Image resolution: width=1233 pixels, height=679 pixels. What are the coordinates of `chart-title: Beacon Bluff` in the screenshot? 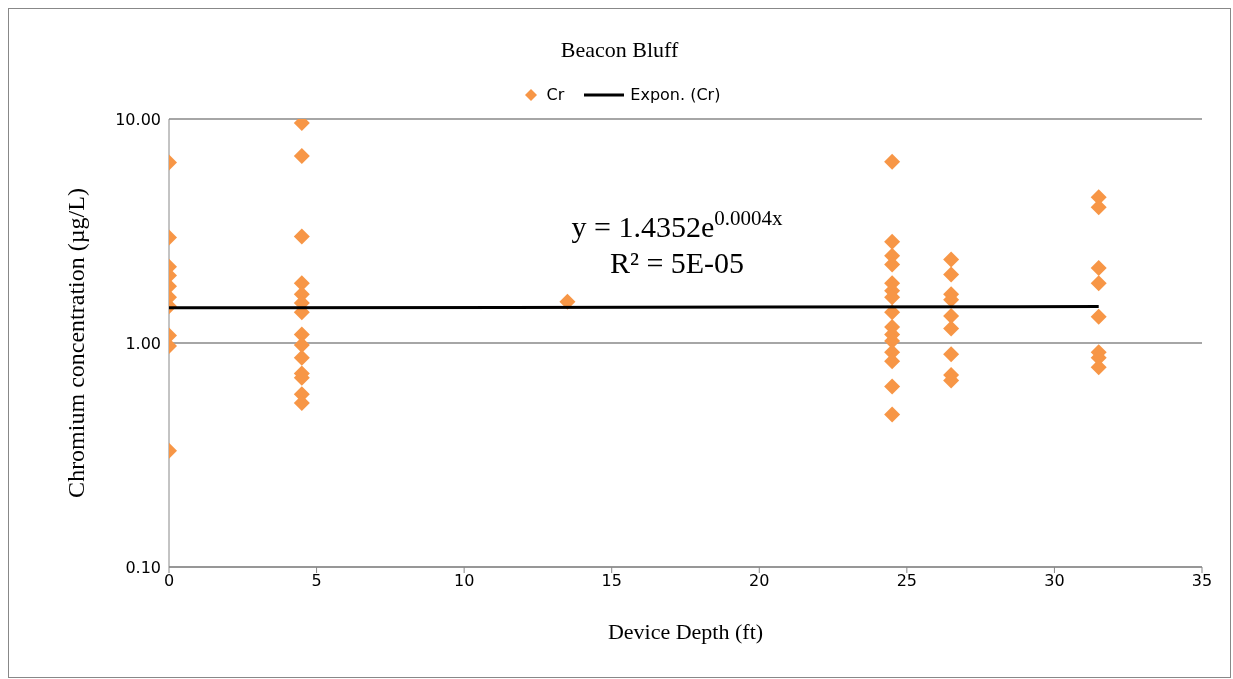 It's located at (619, 50).